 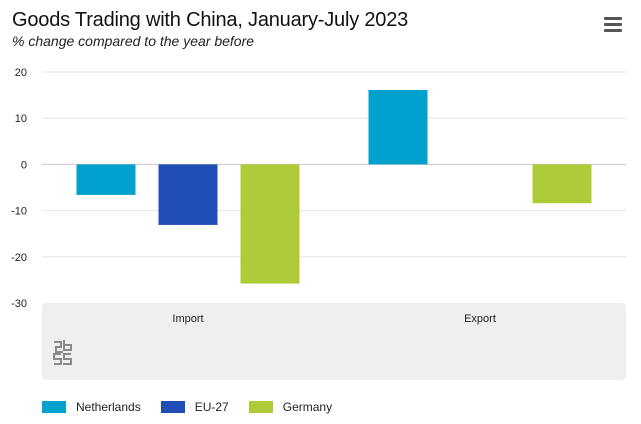 I want to click on legend-item-germany: Germany, so click(x=290, y=407).